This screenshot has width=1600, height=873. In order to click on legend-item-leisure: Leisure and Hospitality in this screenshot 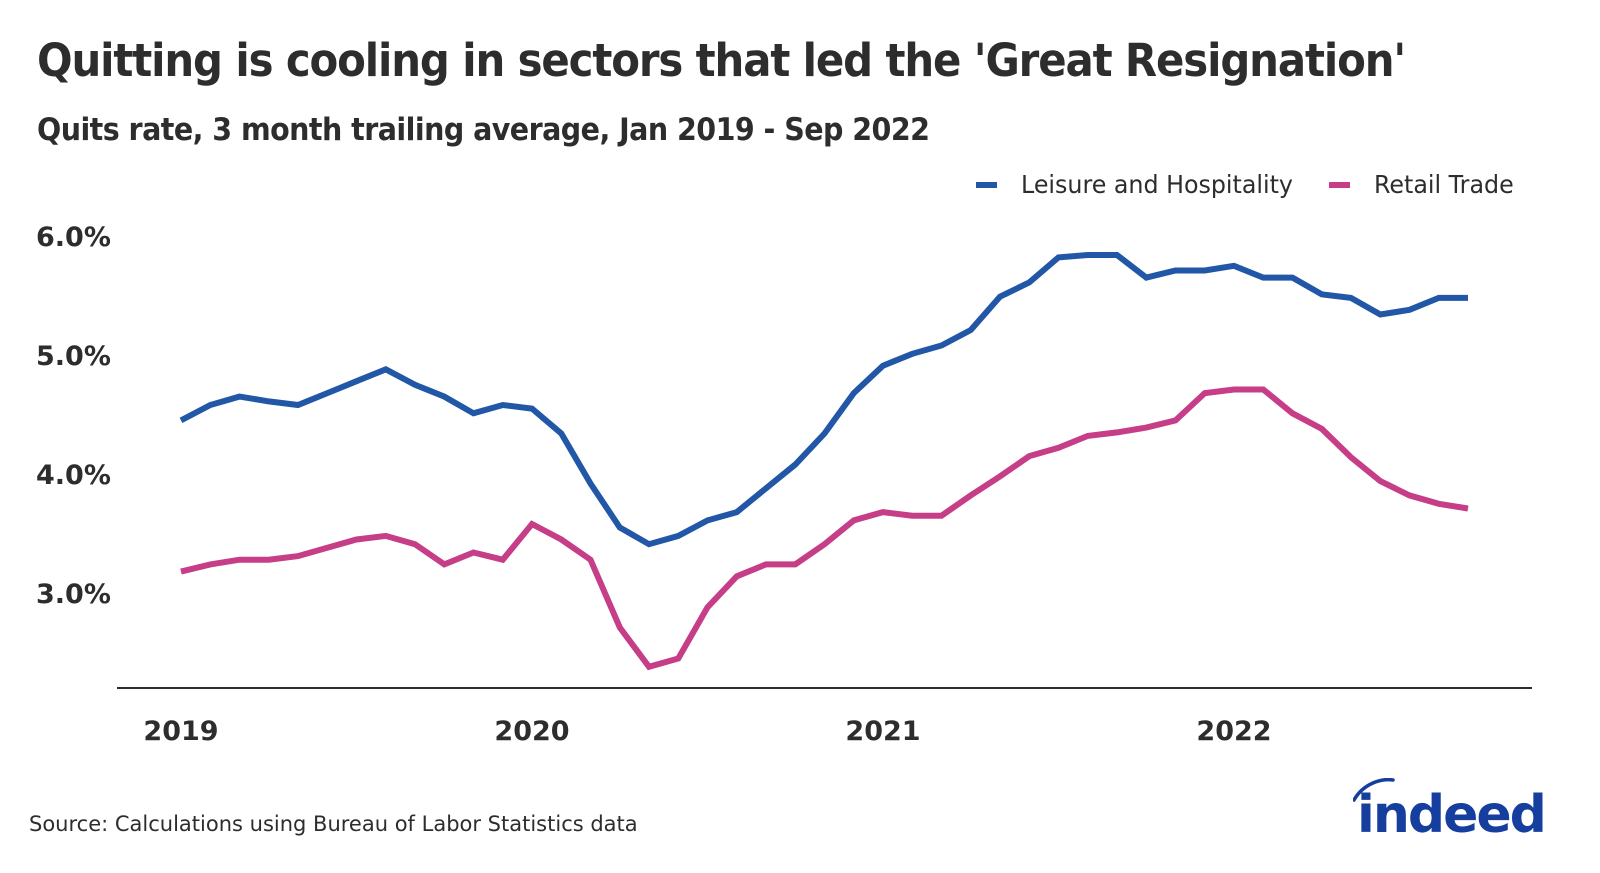, I will do `click(1141, 184)`.